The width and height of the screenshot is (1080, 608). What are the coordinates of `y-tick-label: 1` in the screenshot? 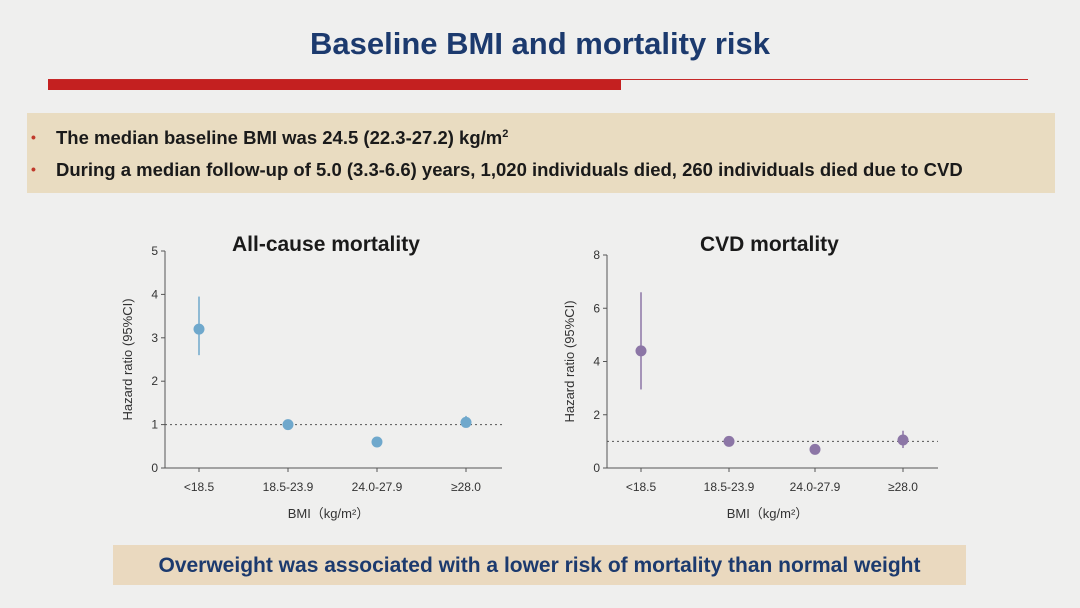 It's located at (154, 425).